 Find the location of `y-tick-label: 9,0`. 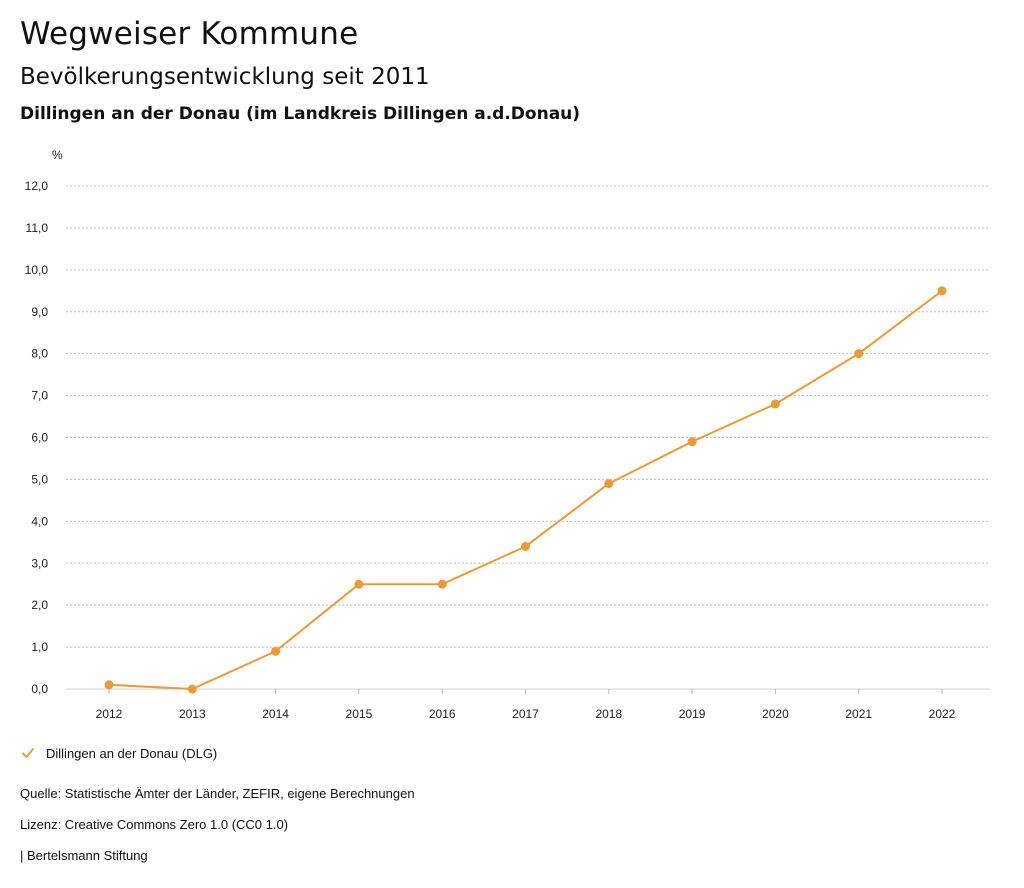

y-tick-label: 9,0 is located at coordinates (39, 312).